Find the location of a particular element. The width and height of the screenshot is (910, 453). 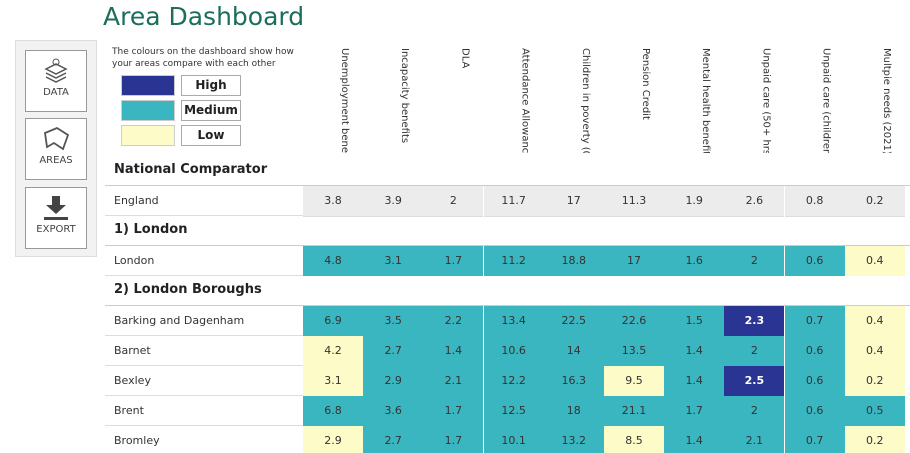

section-header: 2) London Boroughs is located at coordinates (507, 291).